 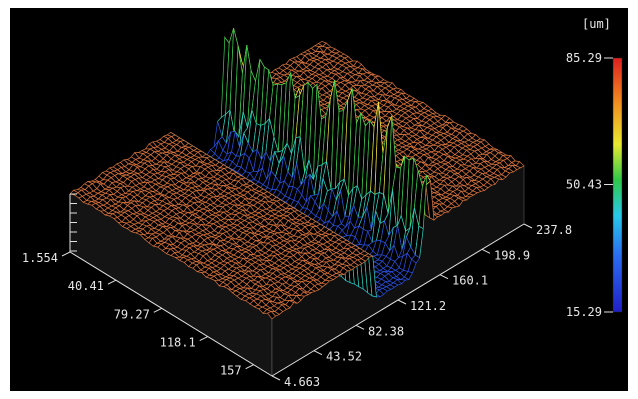 What do you see at coordinates (302, 382) in the screenshot?
I see `axis-right-tick-label: 4.663` at bounding box center [302, 382].